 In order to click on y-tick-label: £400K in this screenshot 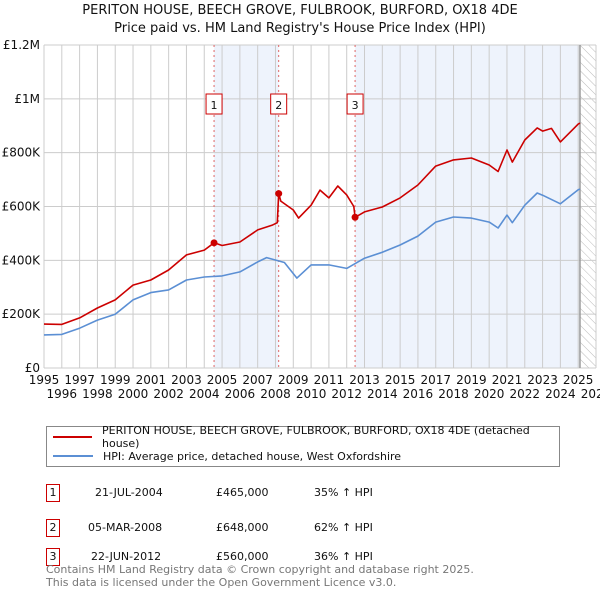, I will do `click(22, 260)`.